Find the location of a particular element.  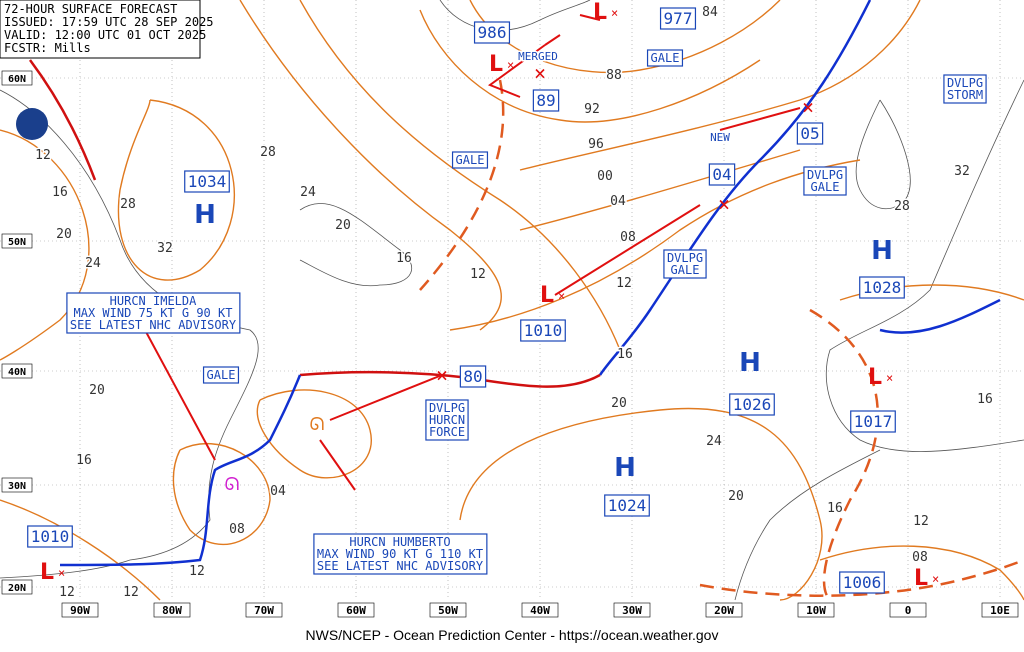

annotation: GALE is located at coordinates (665, 58).